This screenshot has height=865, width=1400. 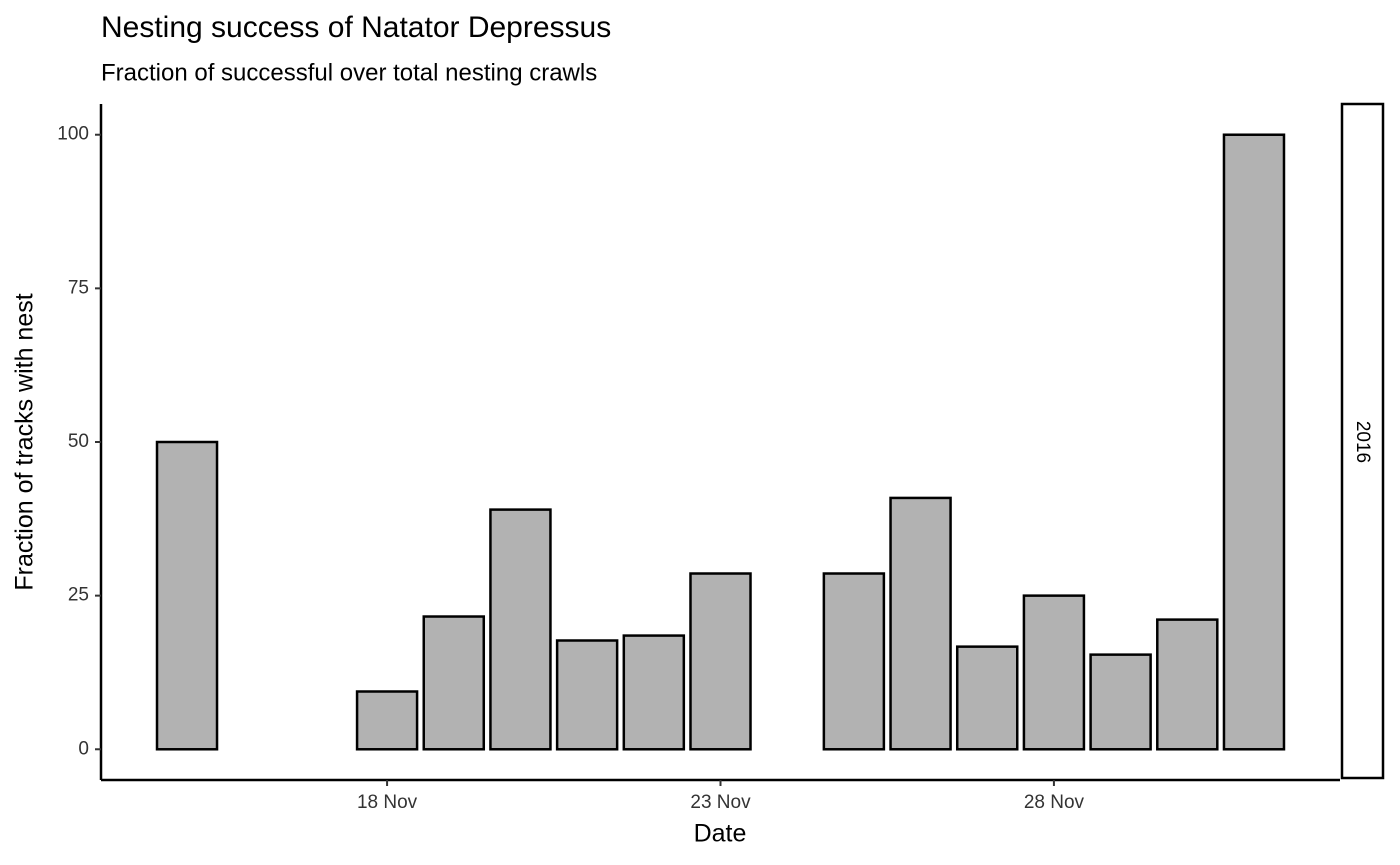 I want to click on x-tick-label: 23 Nov, so click(x=720, y=802).